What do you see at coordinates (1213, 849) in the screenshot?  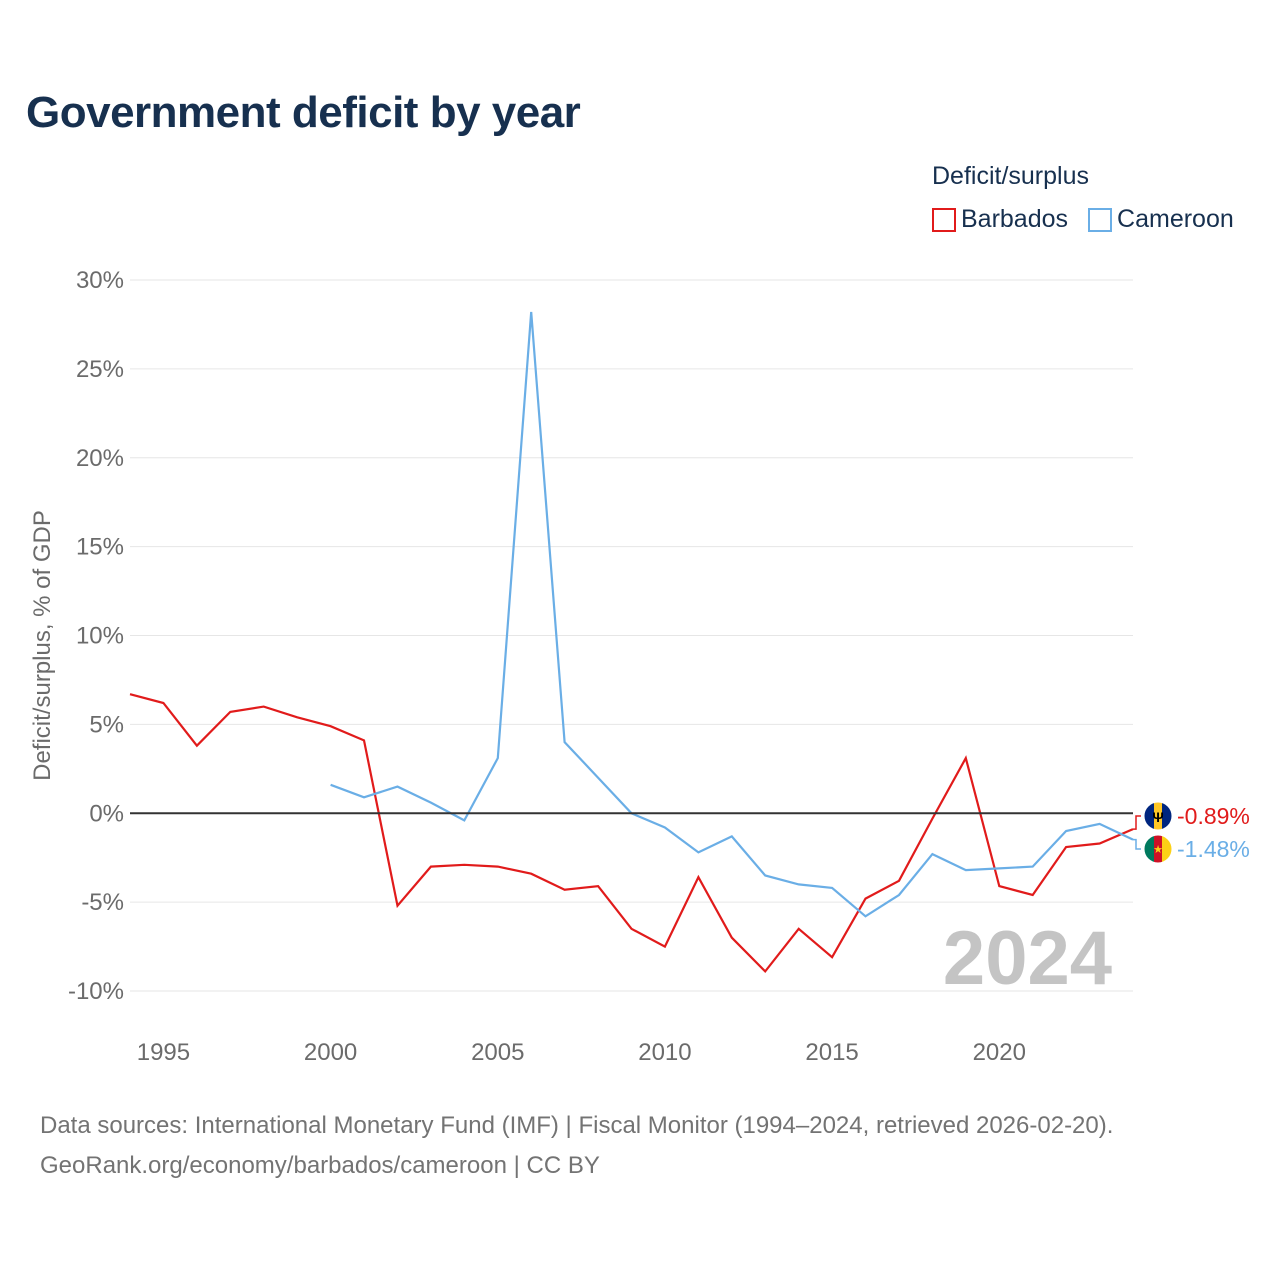 I see `end-value-label-cameroon: -1.48%` at bounding box center [1213, 849].